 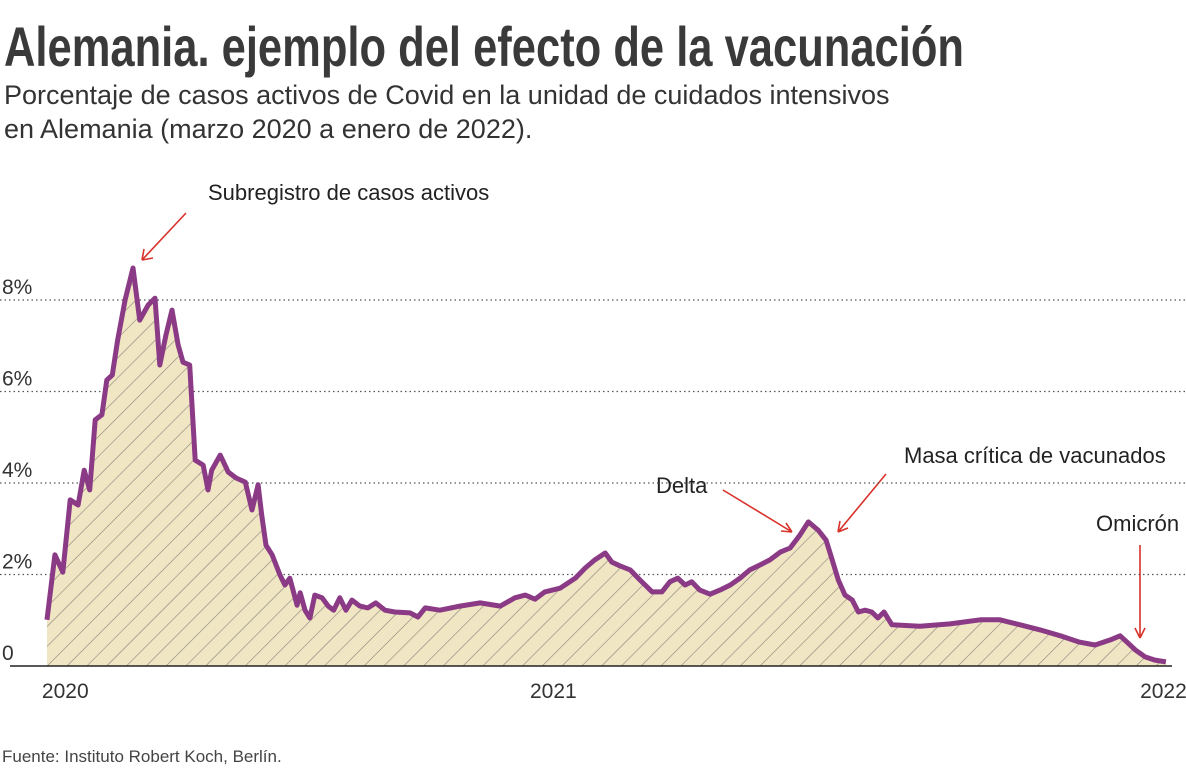 What do you see at coordinates (17, 287) in the screenshot?
I see `y-tick-label: 8%` at bounding box center [17, 287].